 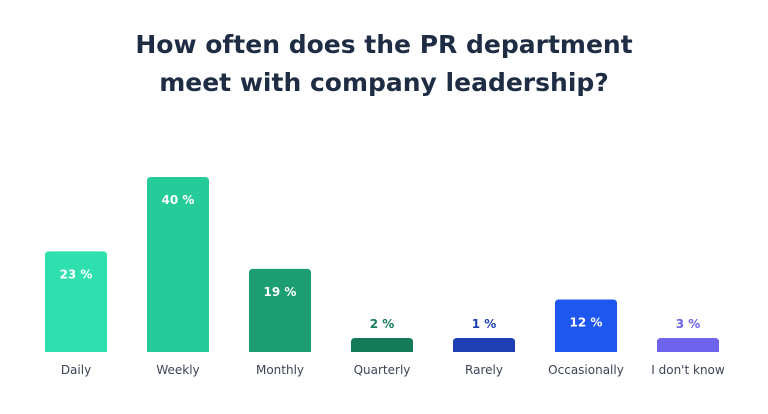 What do you see at coordinates (382, 370) in the screenshot?
I see `category-label-quarterly: Quarterly` at bounding box center [382, 370].